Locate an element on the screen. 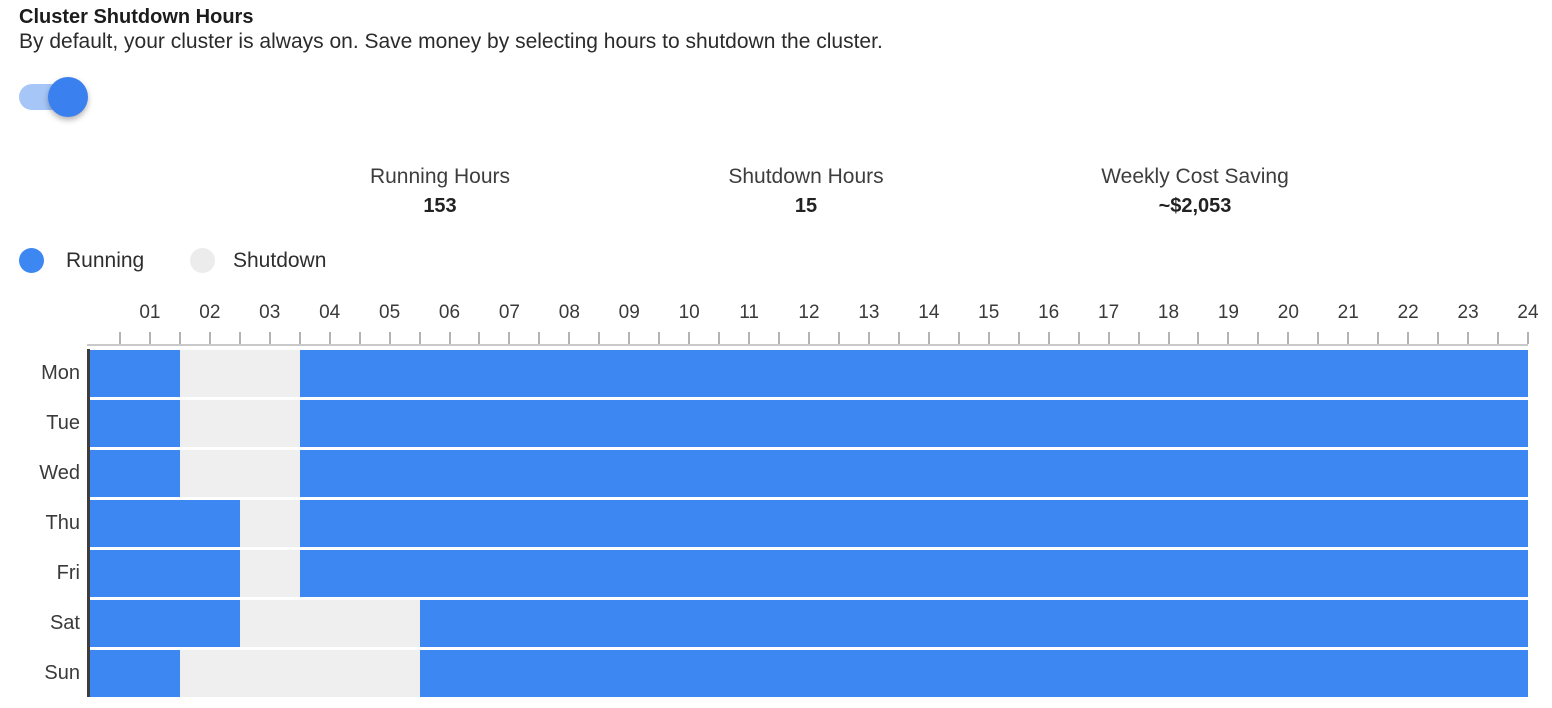  hour-axis-line is located at coordinates (807, 345).